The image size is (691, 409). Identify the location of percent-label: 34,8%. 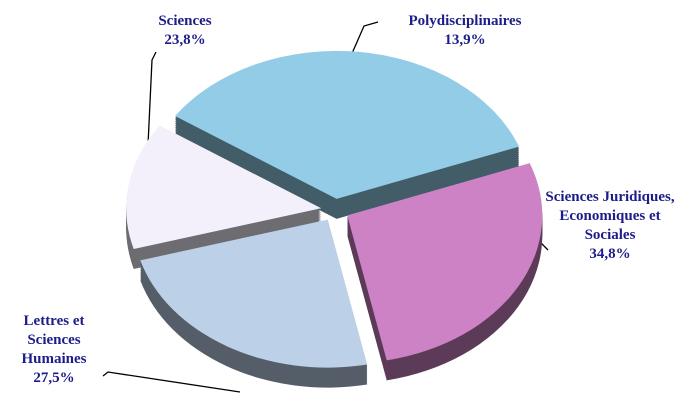
(610, 254).